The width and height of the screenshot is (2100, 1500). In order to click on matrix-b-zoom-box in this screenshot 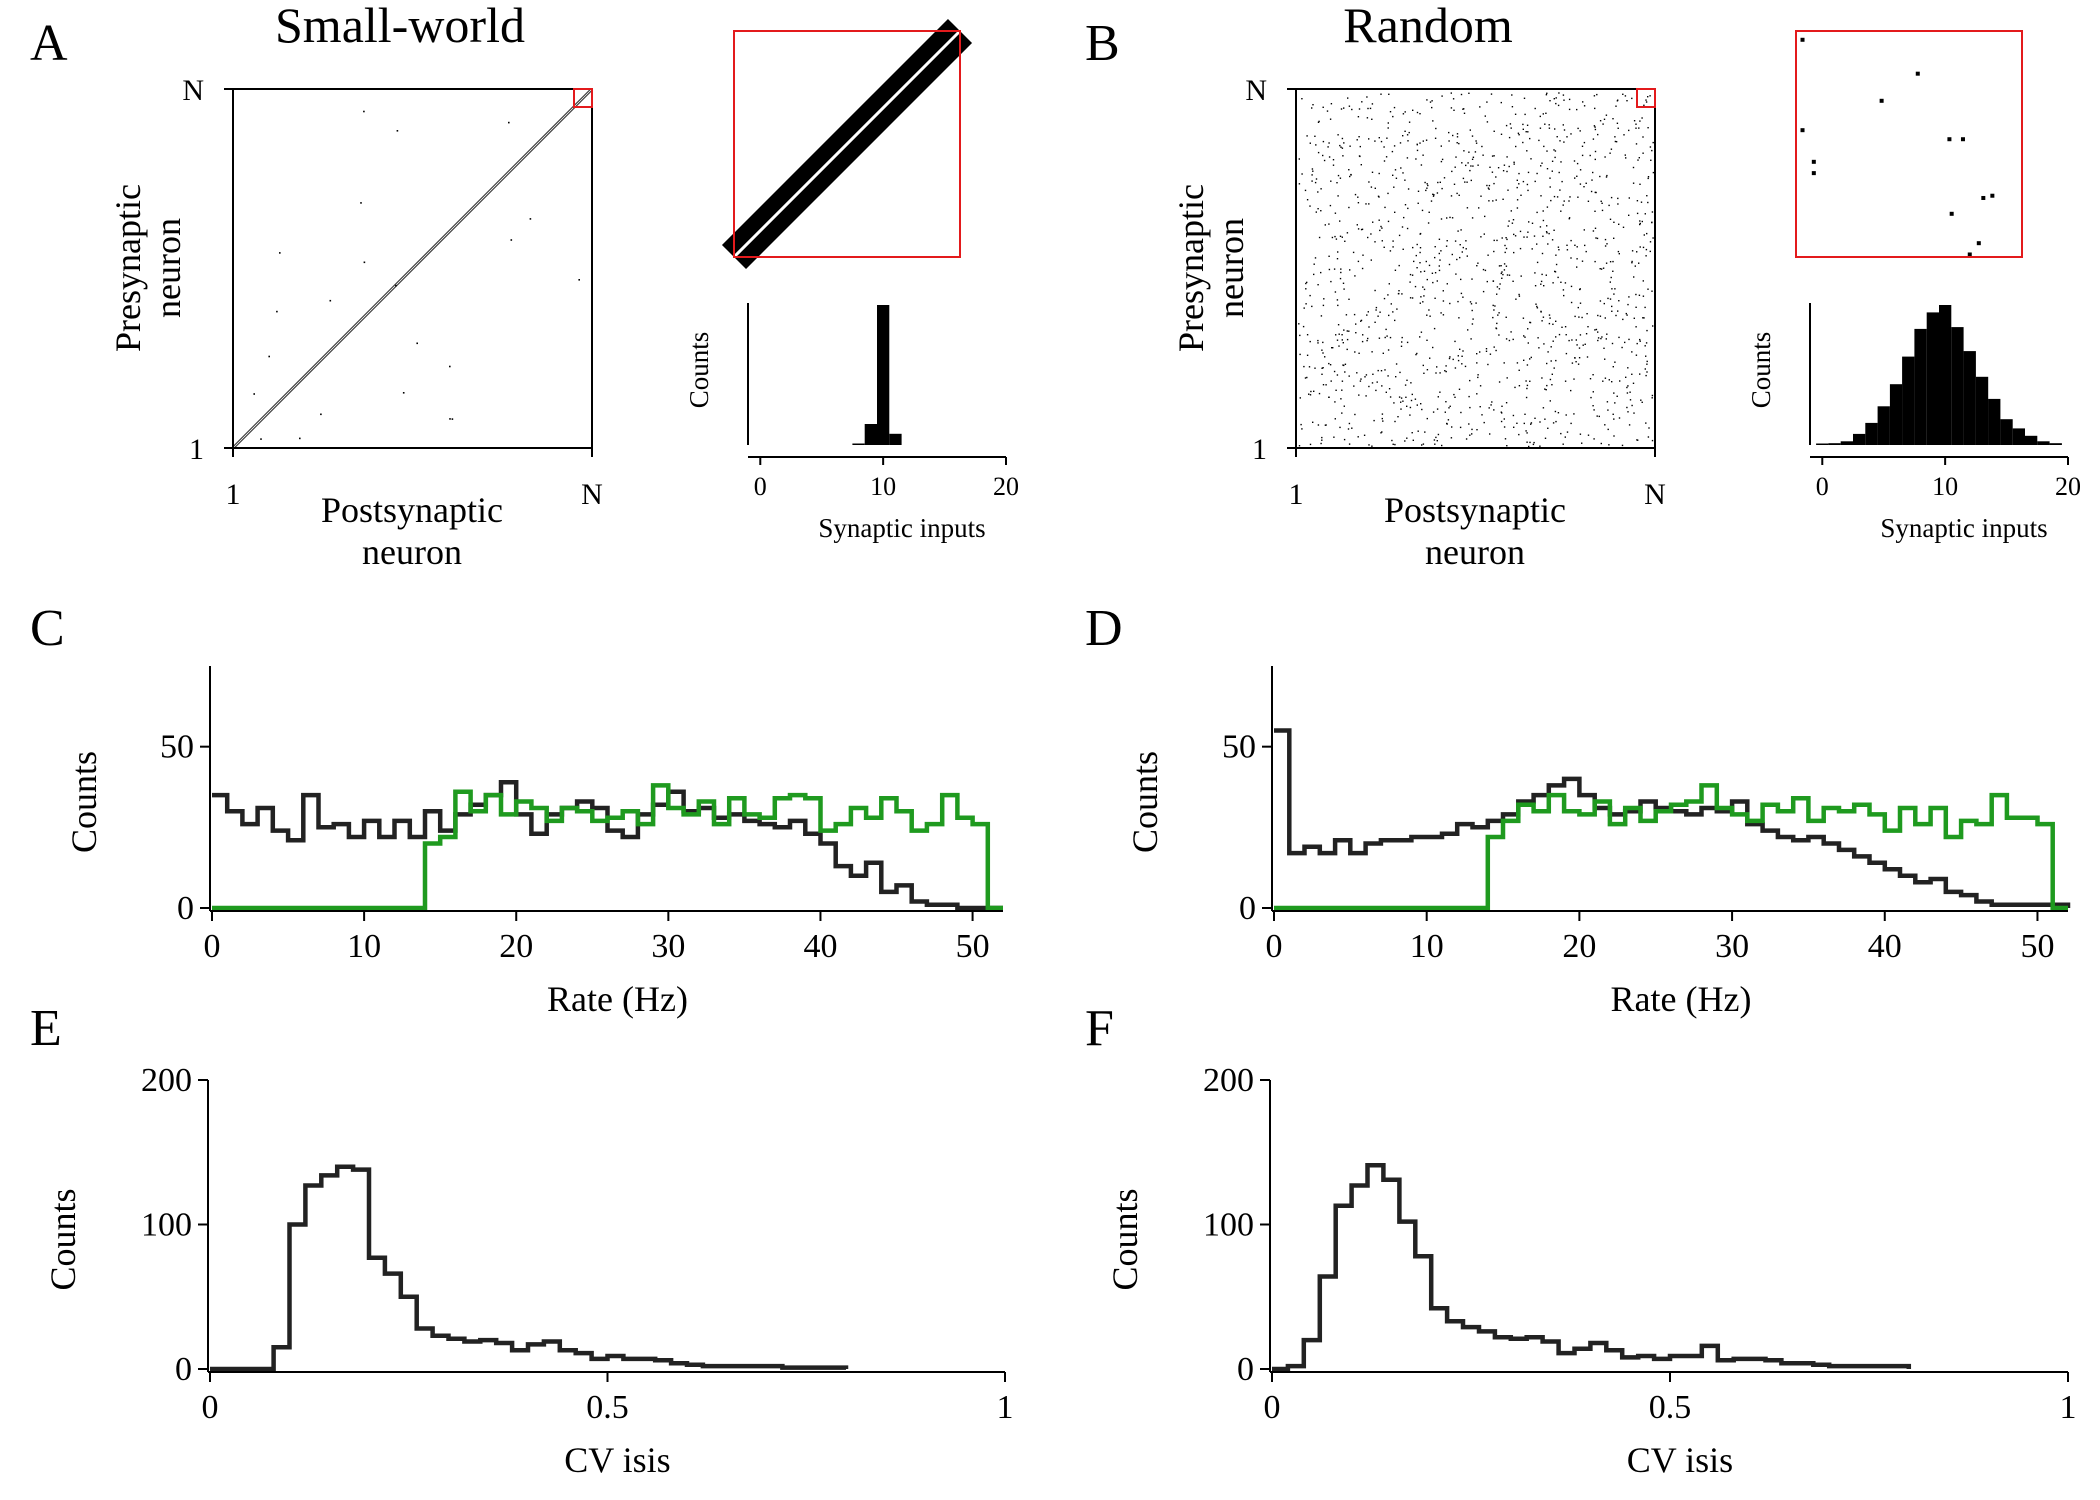, I will do `click(1646, 98)`.